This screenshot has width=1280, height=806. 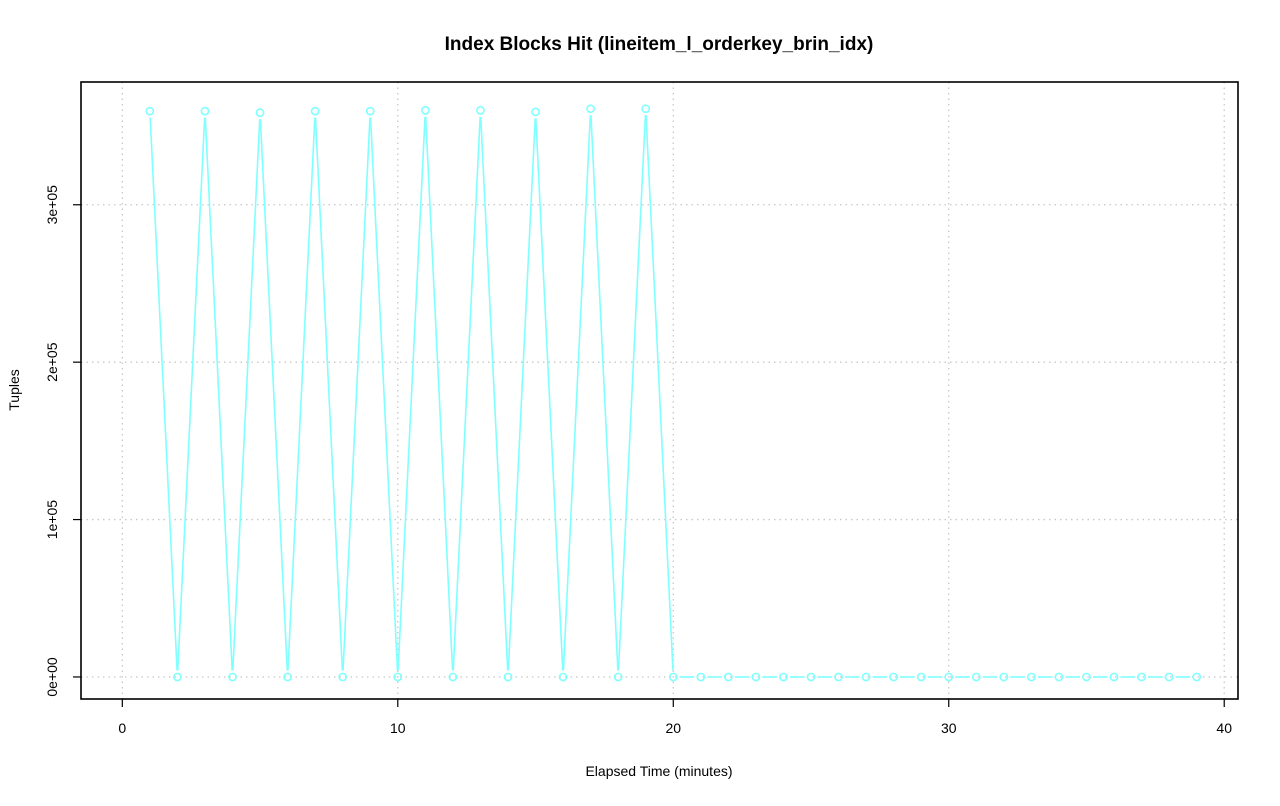 What do you see at coordinates (949, 728) in the screenshot?
I see `x-tick-label-3: 30` at bounding box center [949, 728].